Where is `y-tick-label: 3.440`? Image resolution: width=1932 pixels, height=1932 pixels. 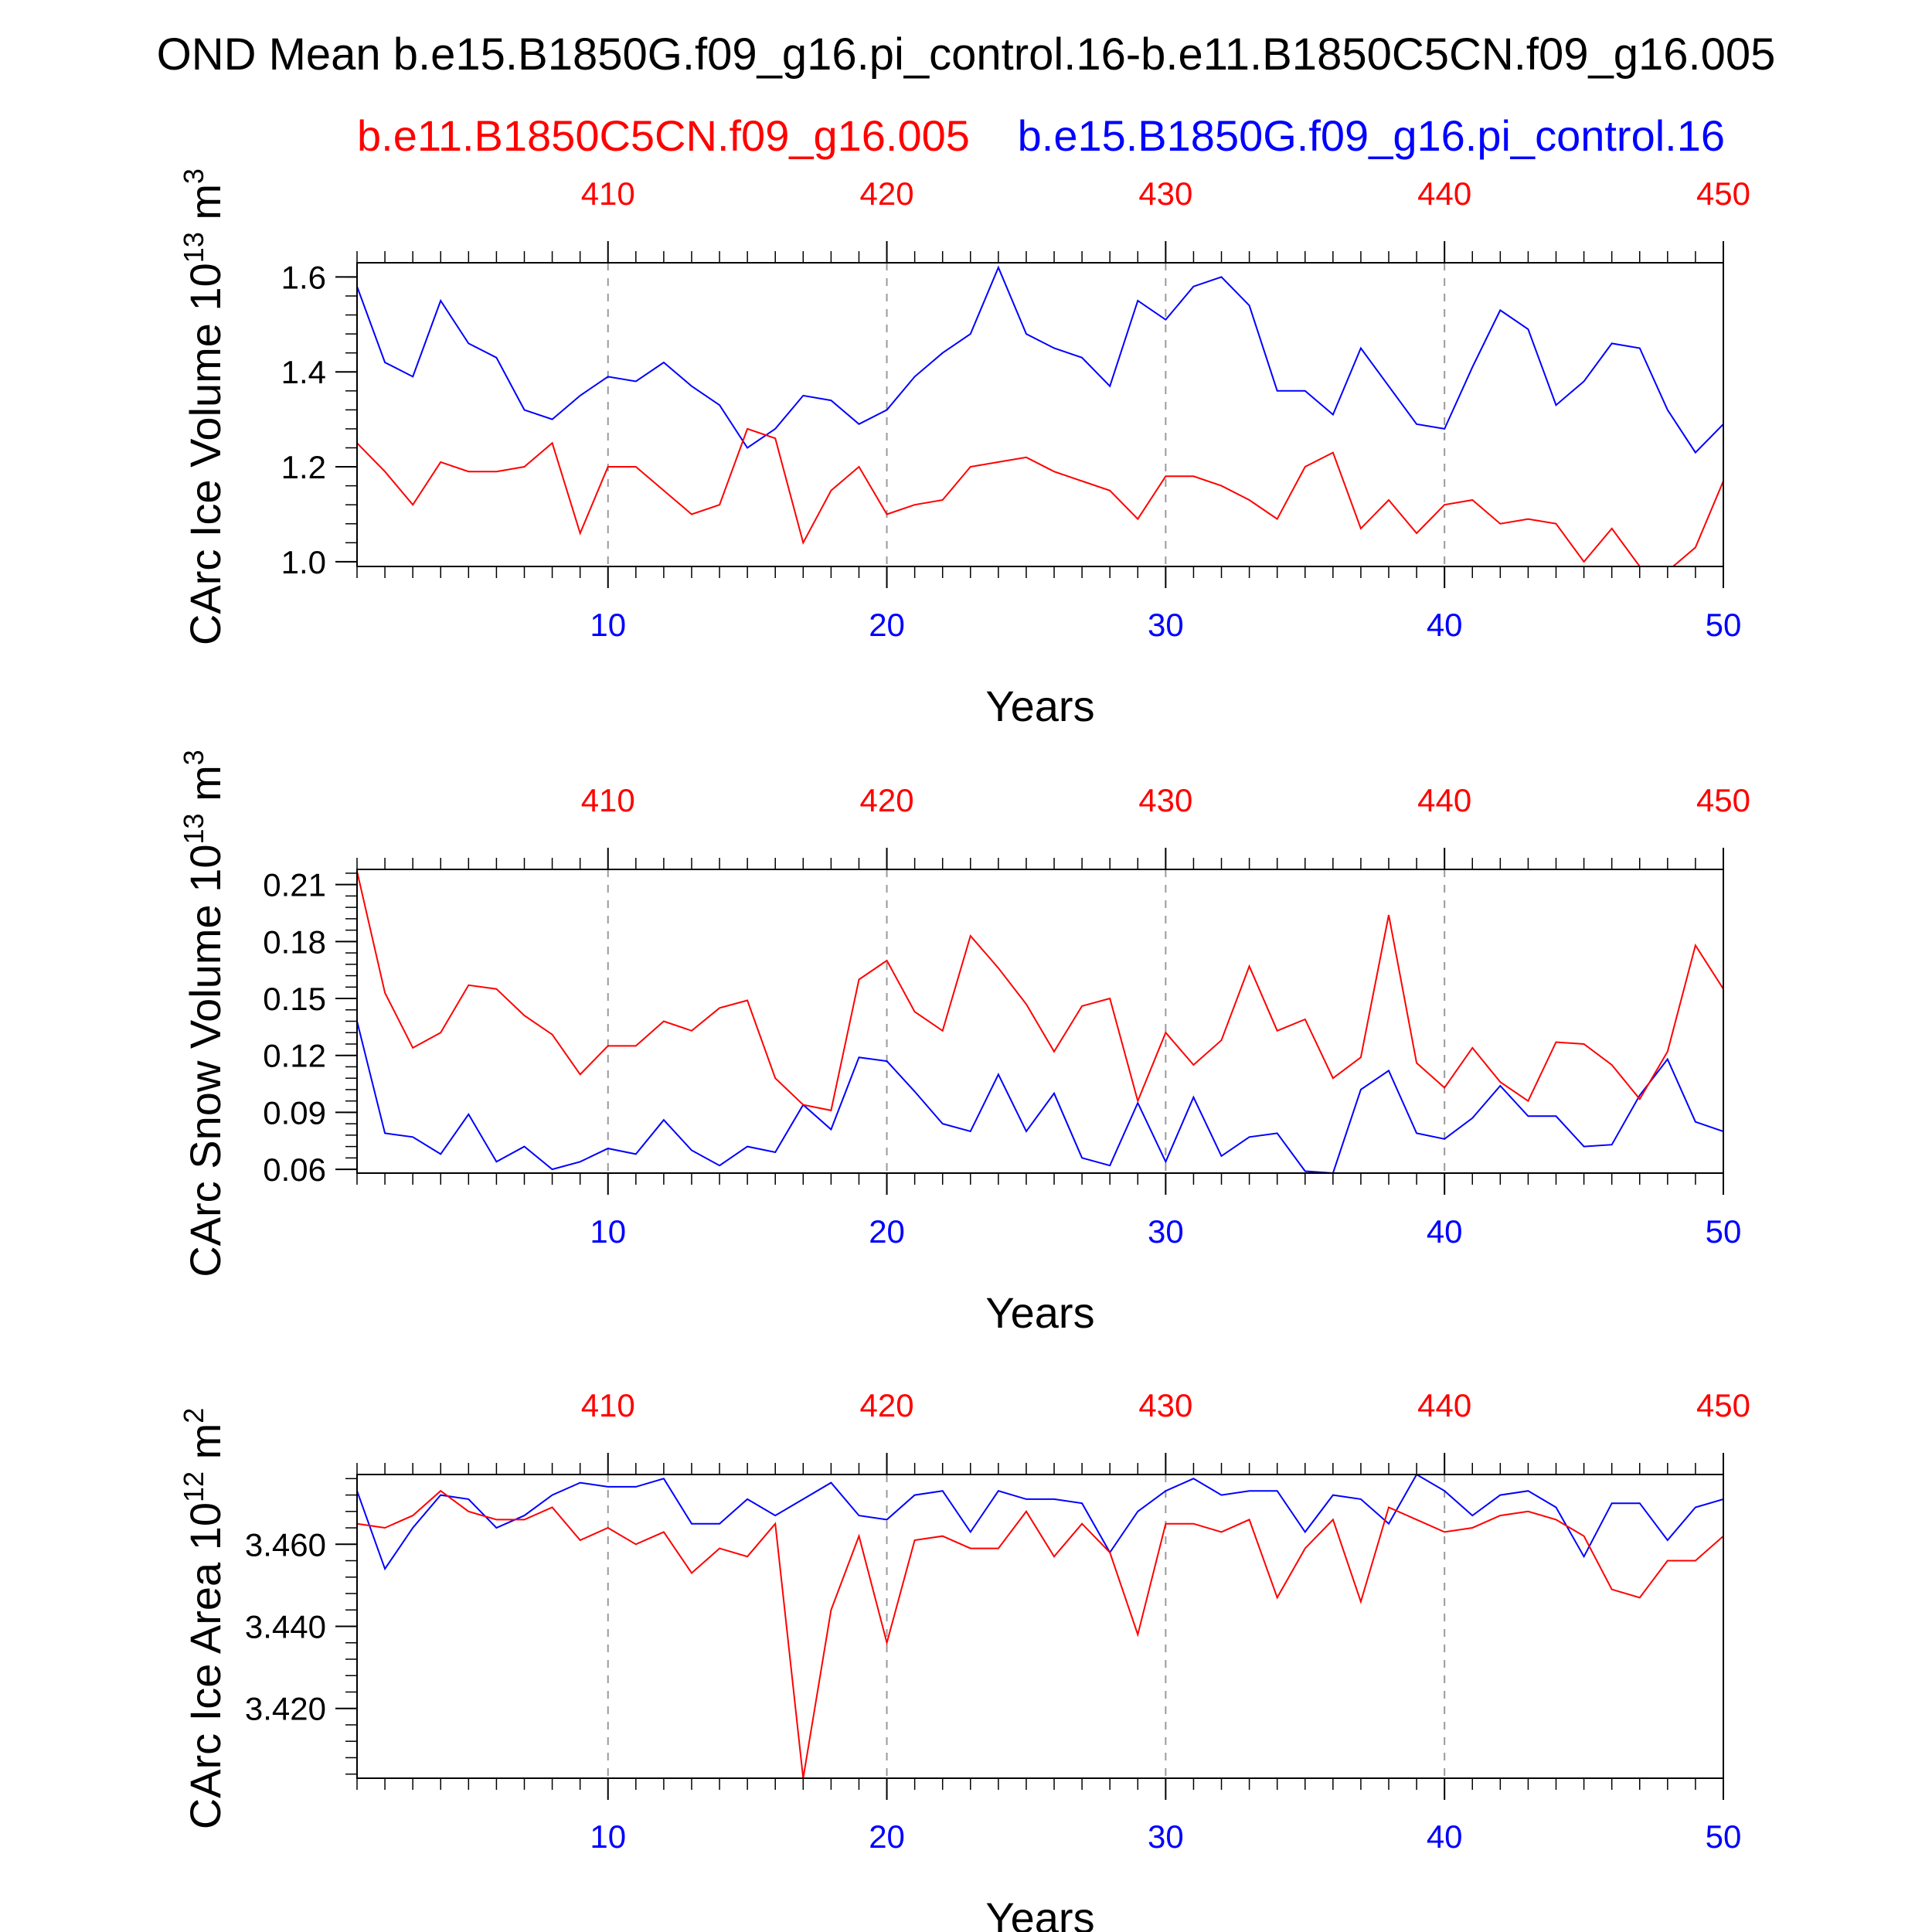 y-tick-label: 3.440 is located at coordinates (285, 1627).